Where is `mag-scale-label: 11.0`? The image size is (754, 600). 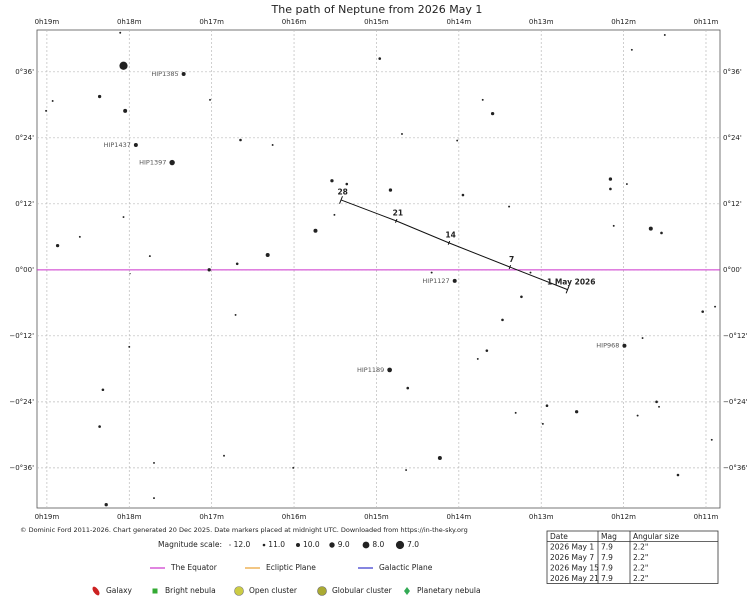 mag-scale-label: 11.0 is located at coordinates (276, 544).